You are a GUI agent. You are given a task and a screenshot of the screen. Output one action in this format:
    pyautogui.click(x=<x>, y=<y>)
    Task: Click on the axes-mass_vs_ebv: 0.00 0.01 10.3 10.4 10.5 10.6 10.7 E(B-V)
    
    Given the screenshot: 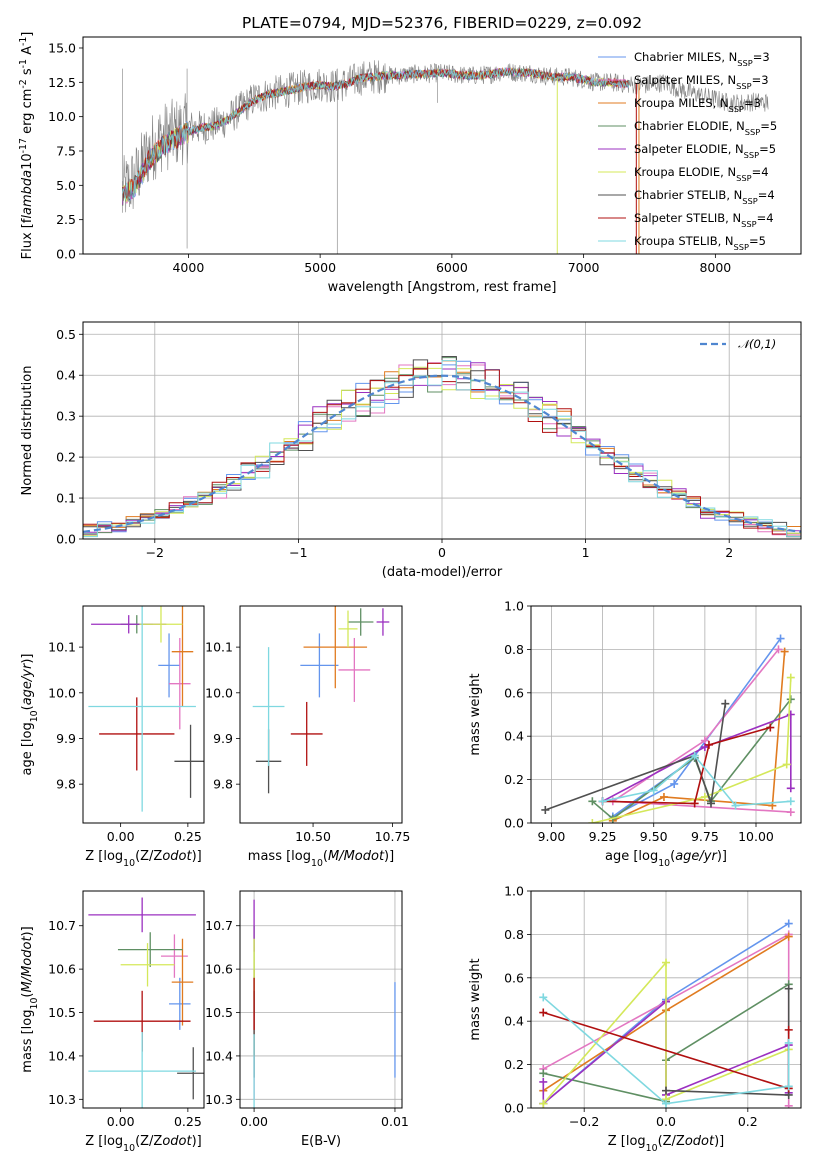 What is the action you would take?
    pyautogui.click(x=307, y=1019)
    